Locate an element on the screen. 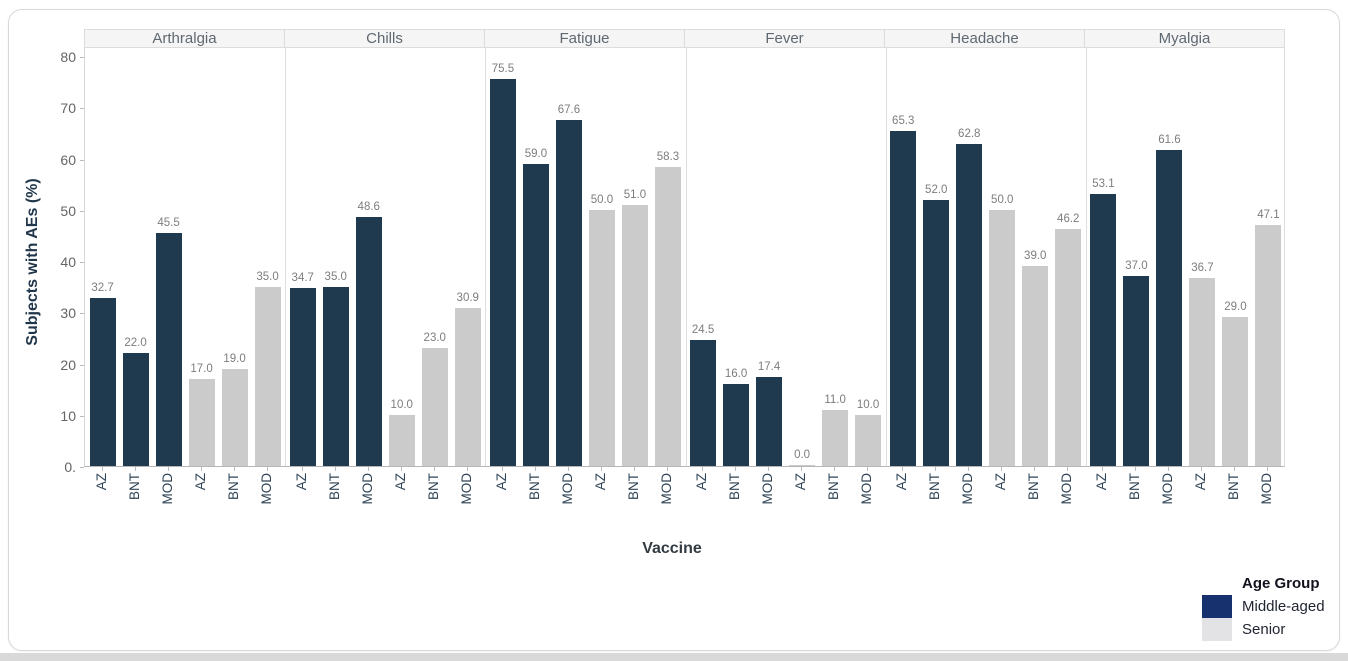  bar-chills-az-senior is located at coordinates (401, 440).